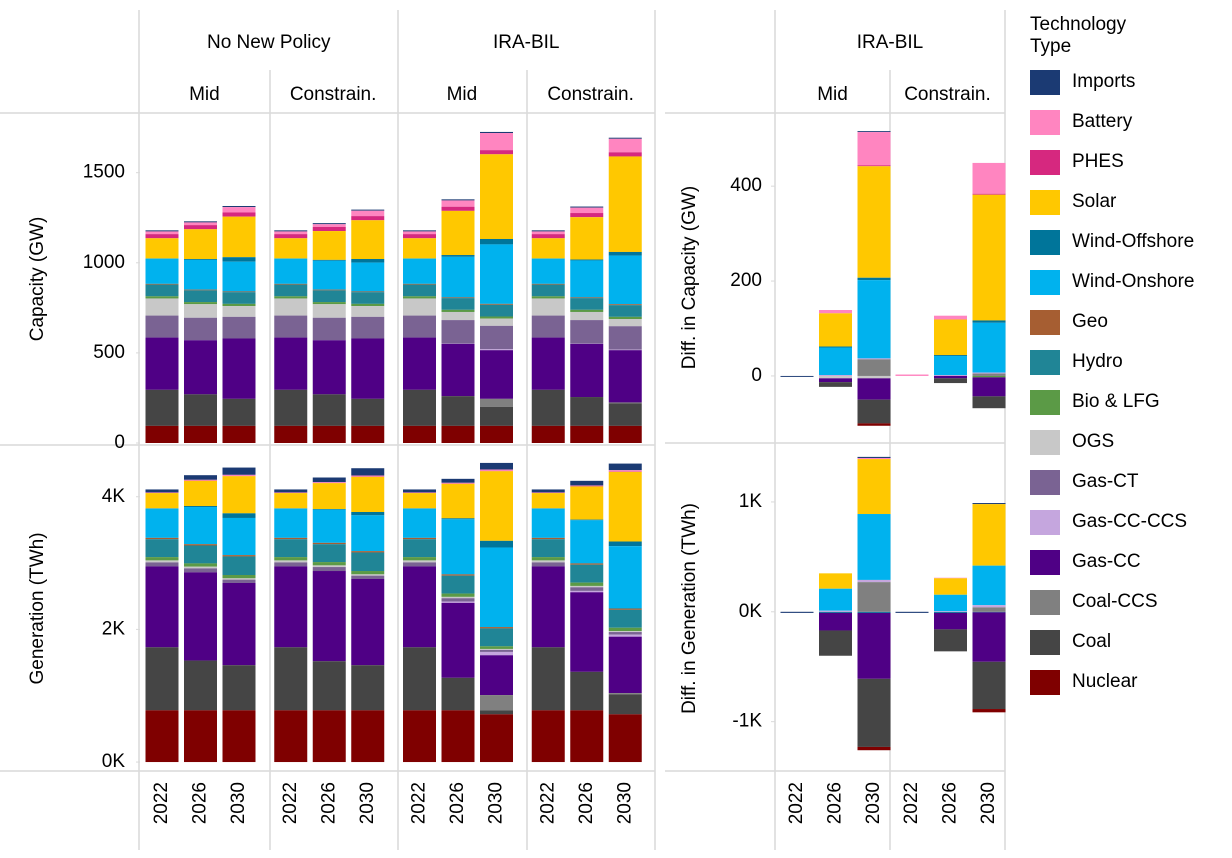 The image size is (1232, 858). I want to click on legend-title: Technology Type, so click(1078, 35).